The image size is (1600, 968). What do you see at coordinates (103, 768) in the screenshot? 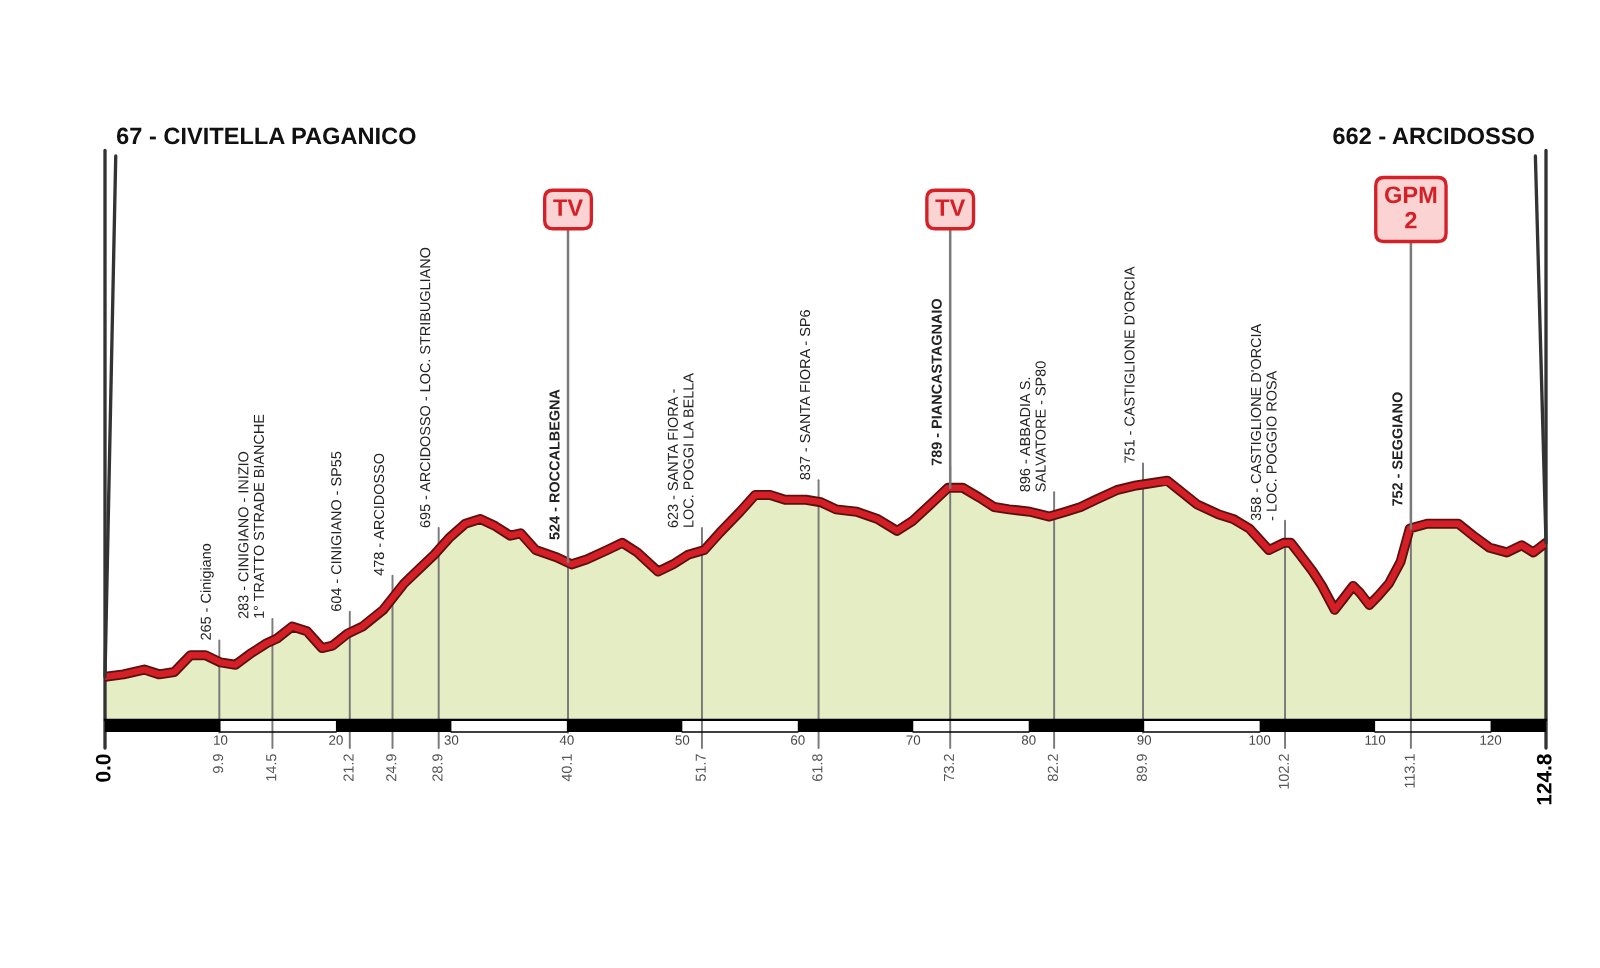
I see `ref-line-label: 0.0` at bounding box center [103, 768].